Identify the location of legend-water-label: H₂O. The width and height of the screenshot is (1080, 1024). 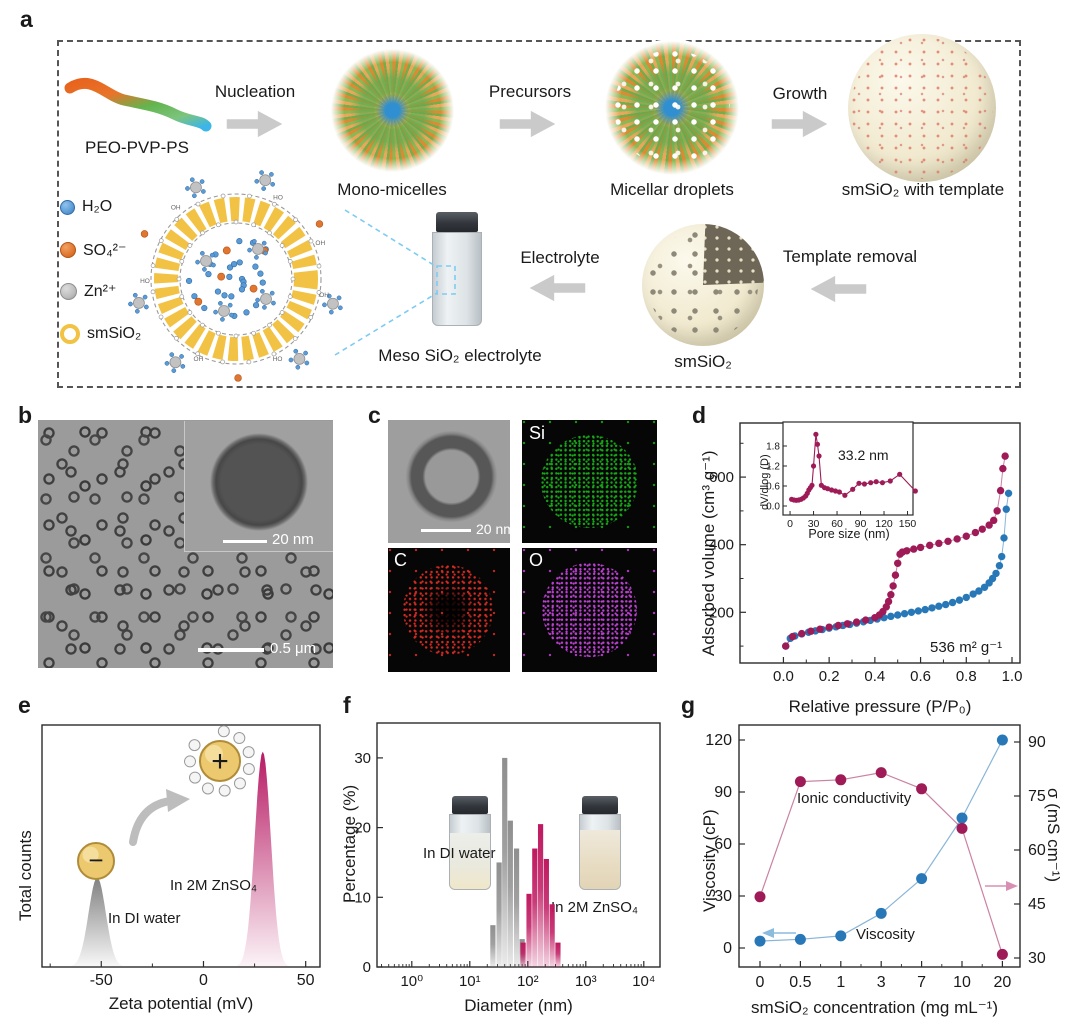
(97, 206).